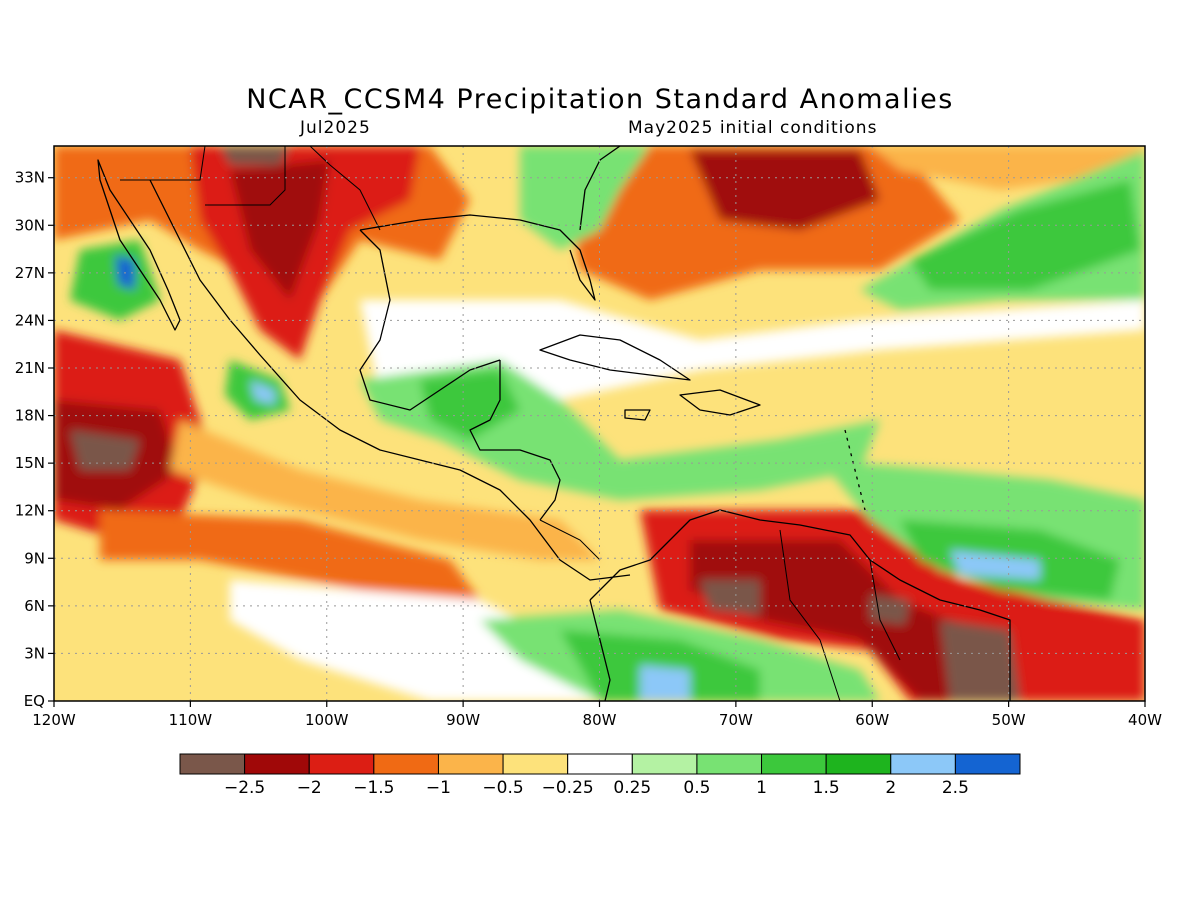 The width and height of the screenshot is (1200, 900). I want to click on legend-label: 2.5, so click(955, 788).